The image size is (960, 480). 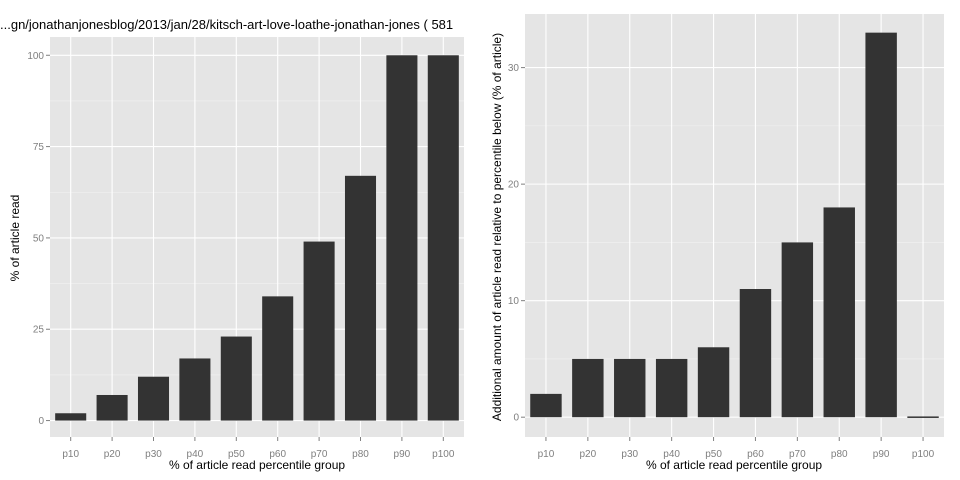 I want to click on right-chart-x-axis-title: % of article read percentile group, so click(x=734, y=465).